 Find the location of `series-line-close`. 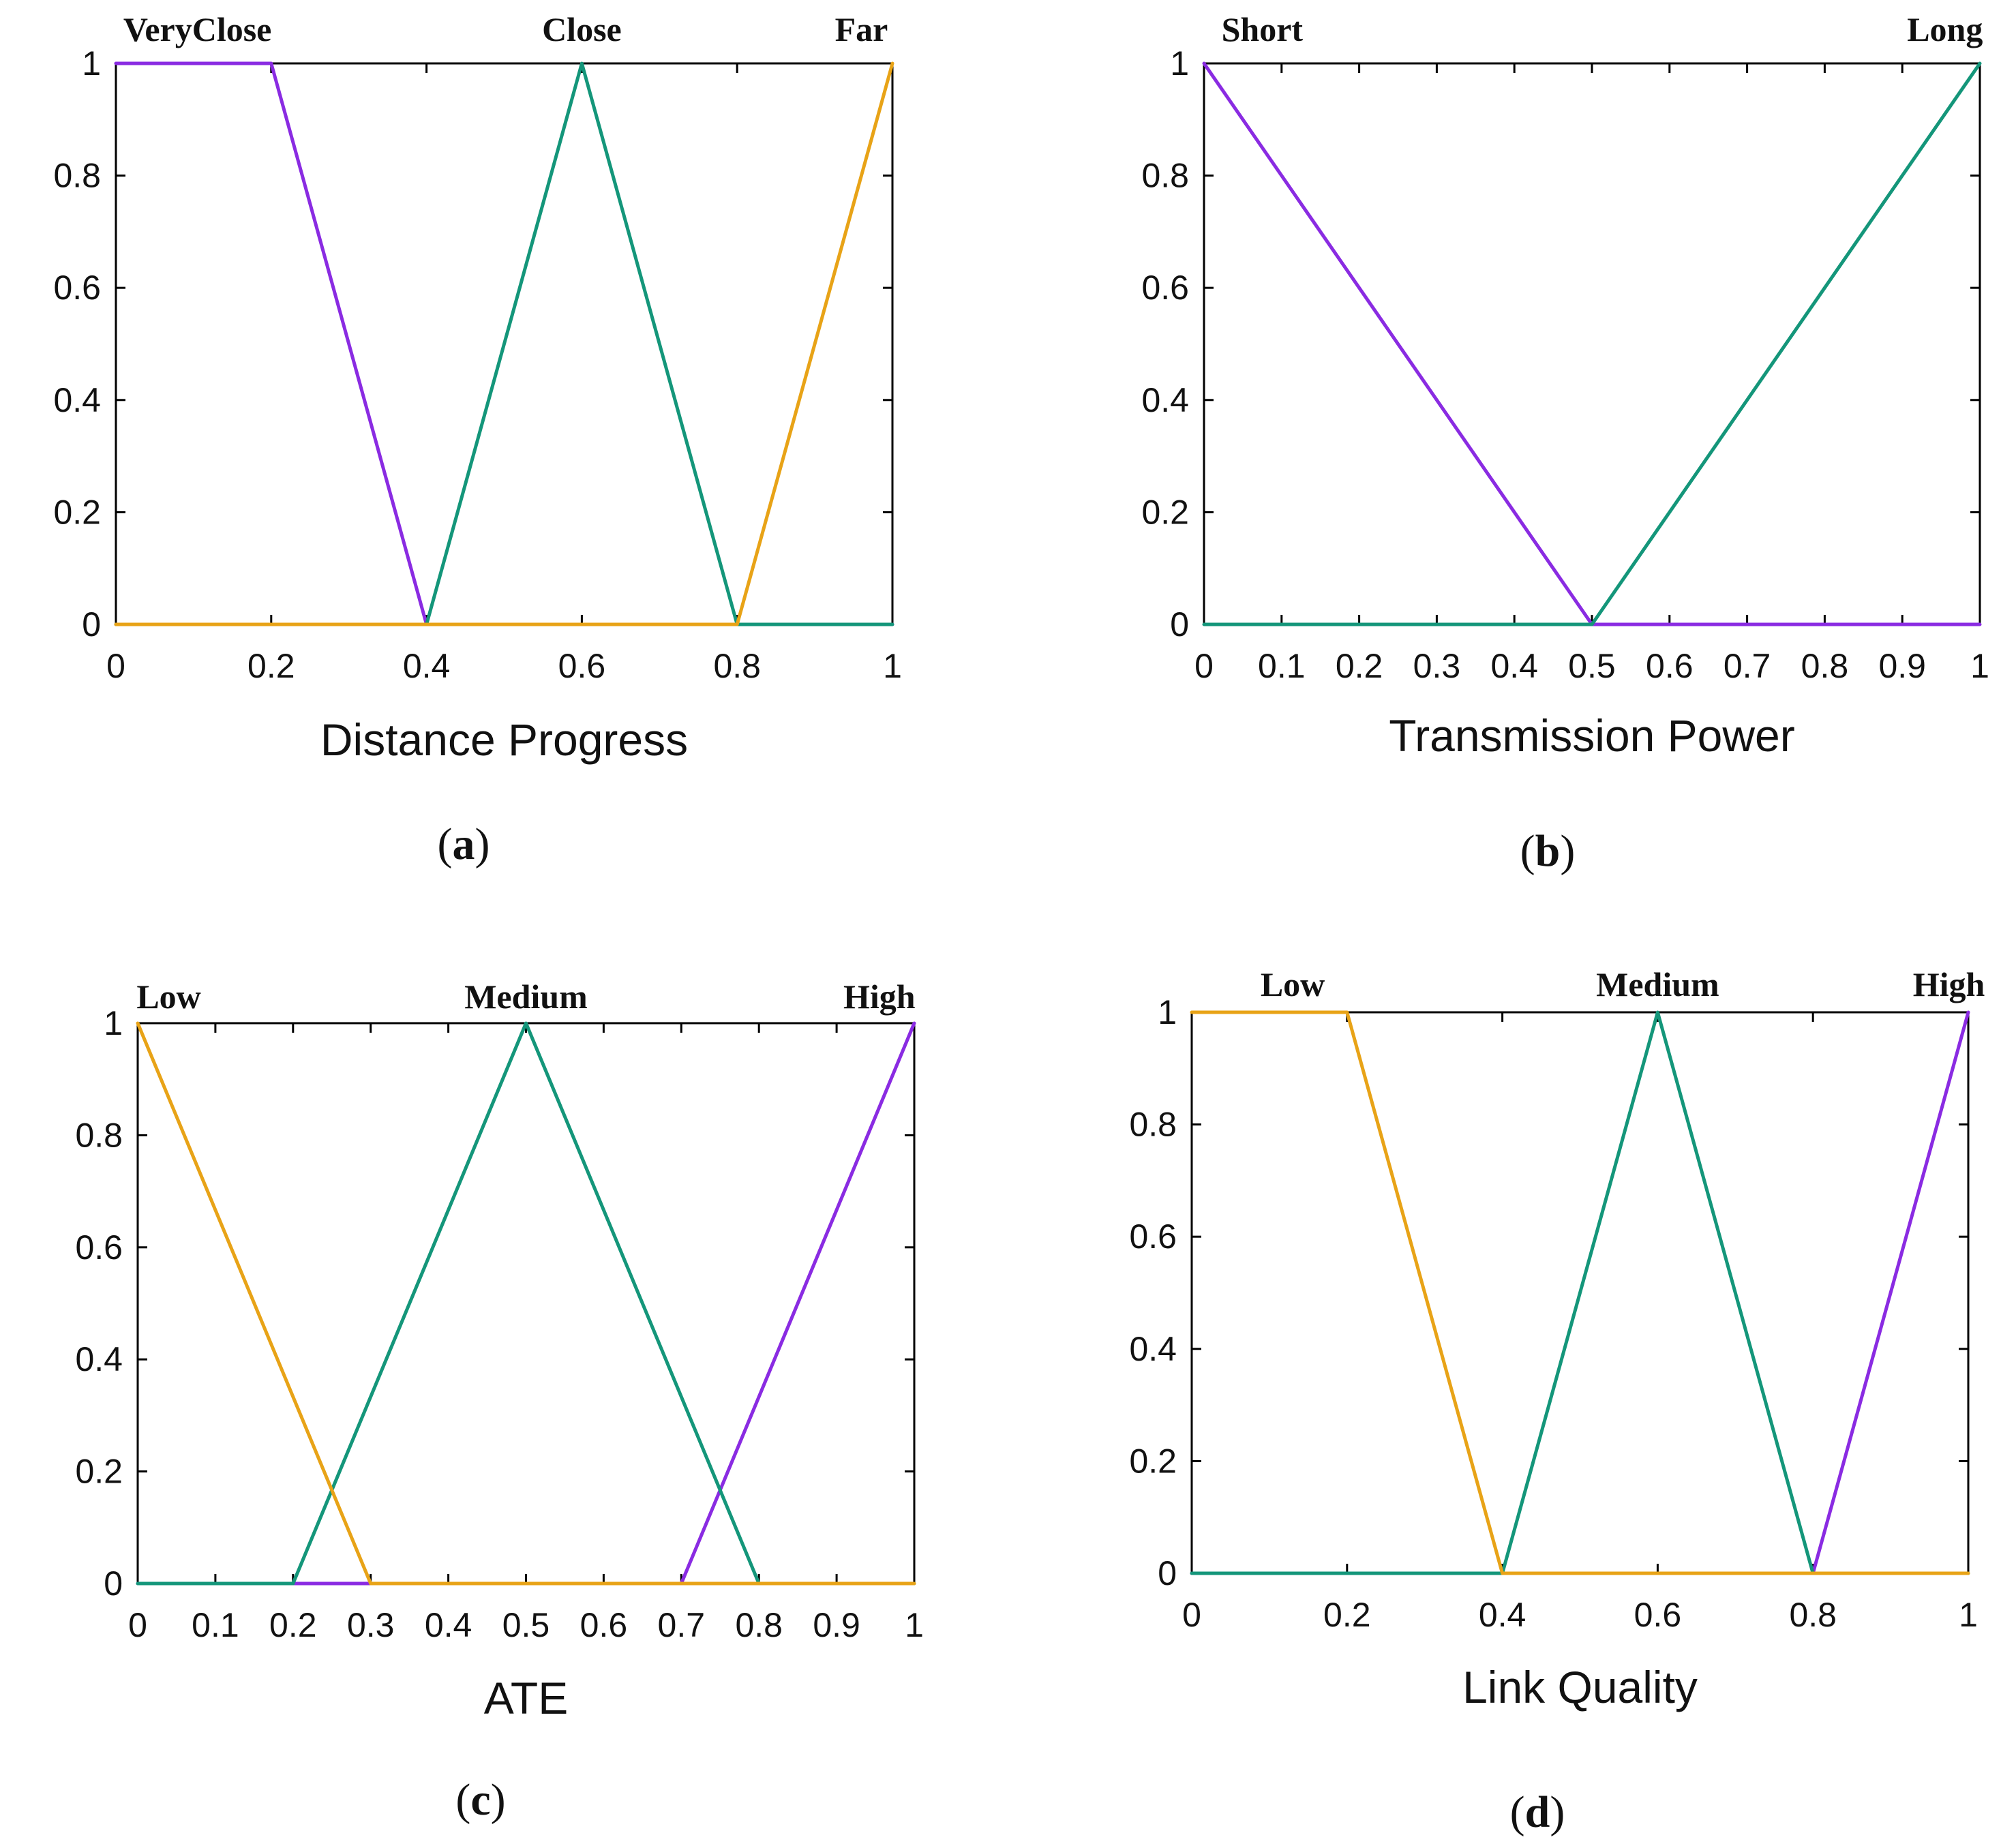

series-line-close is located at coordinates (504, 343).